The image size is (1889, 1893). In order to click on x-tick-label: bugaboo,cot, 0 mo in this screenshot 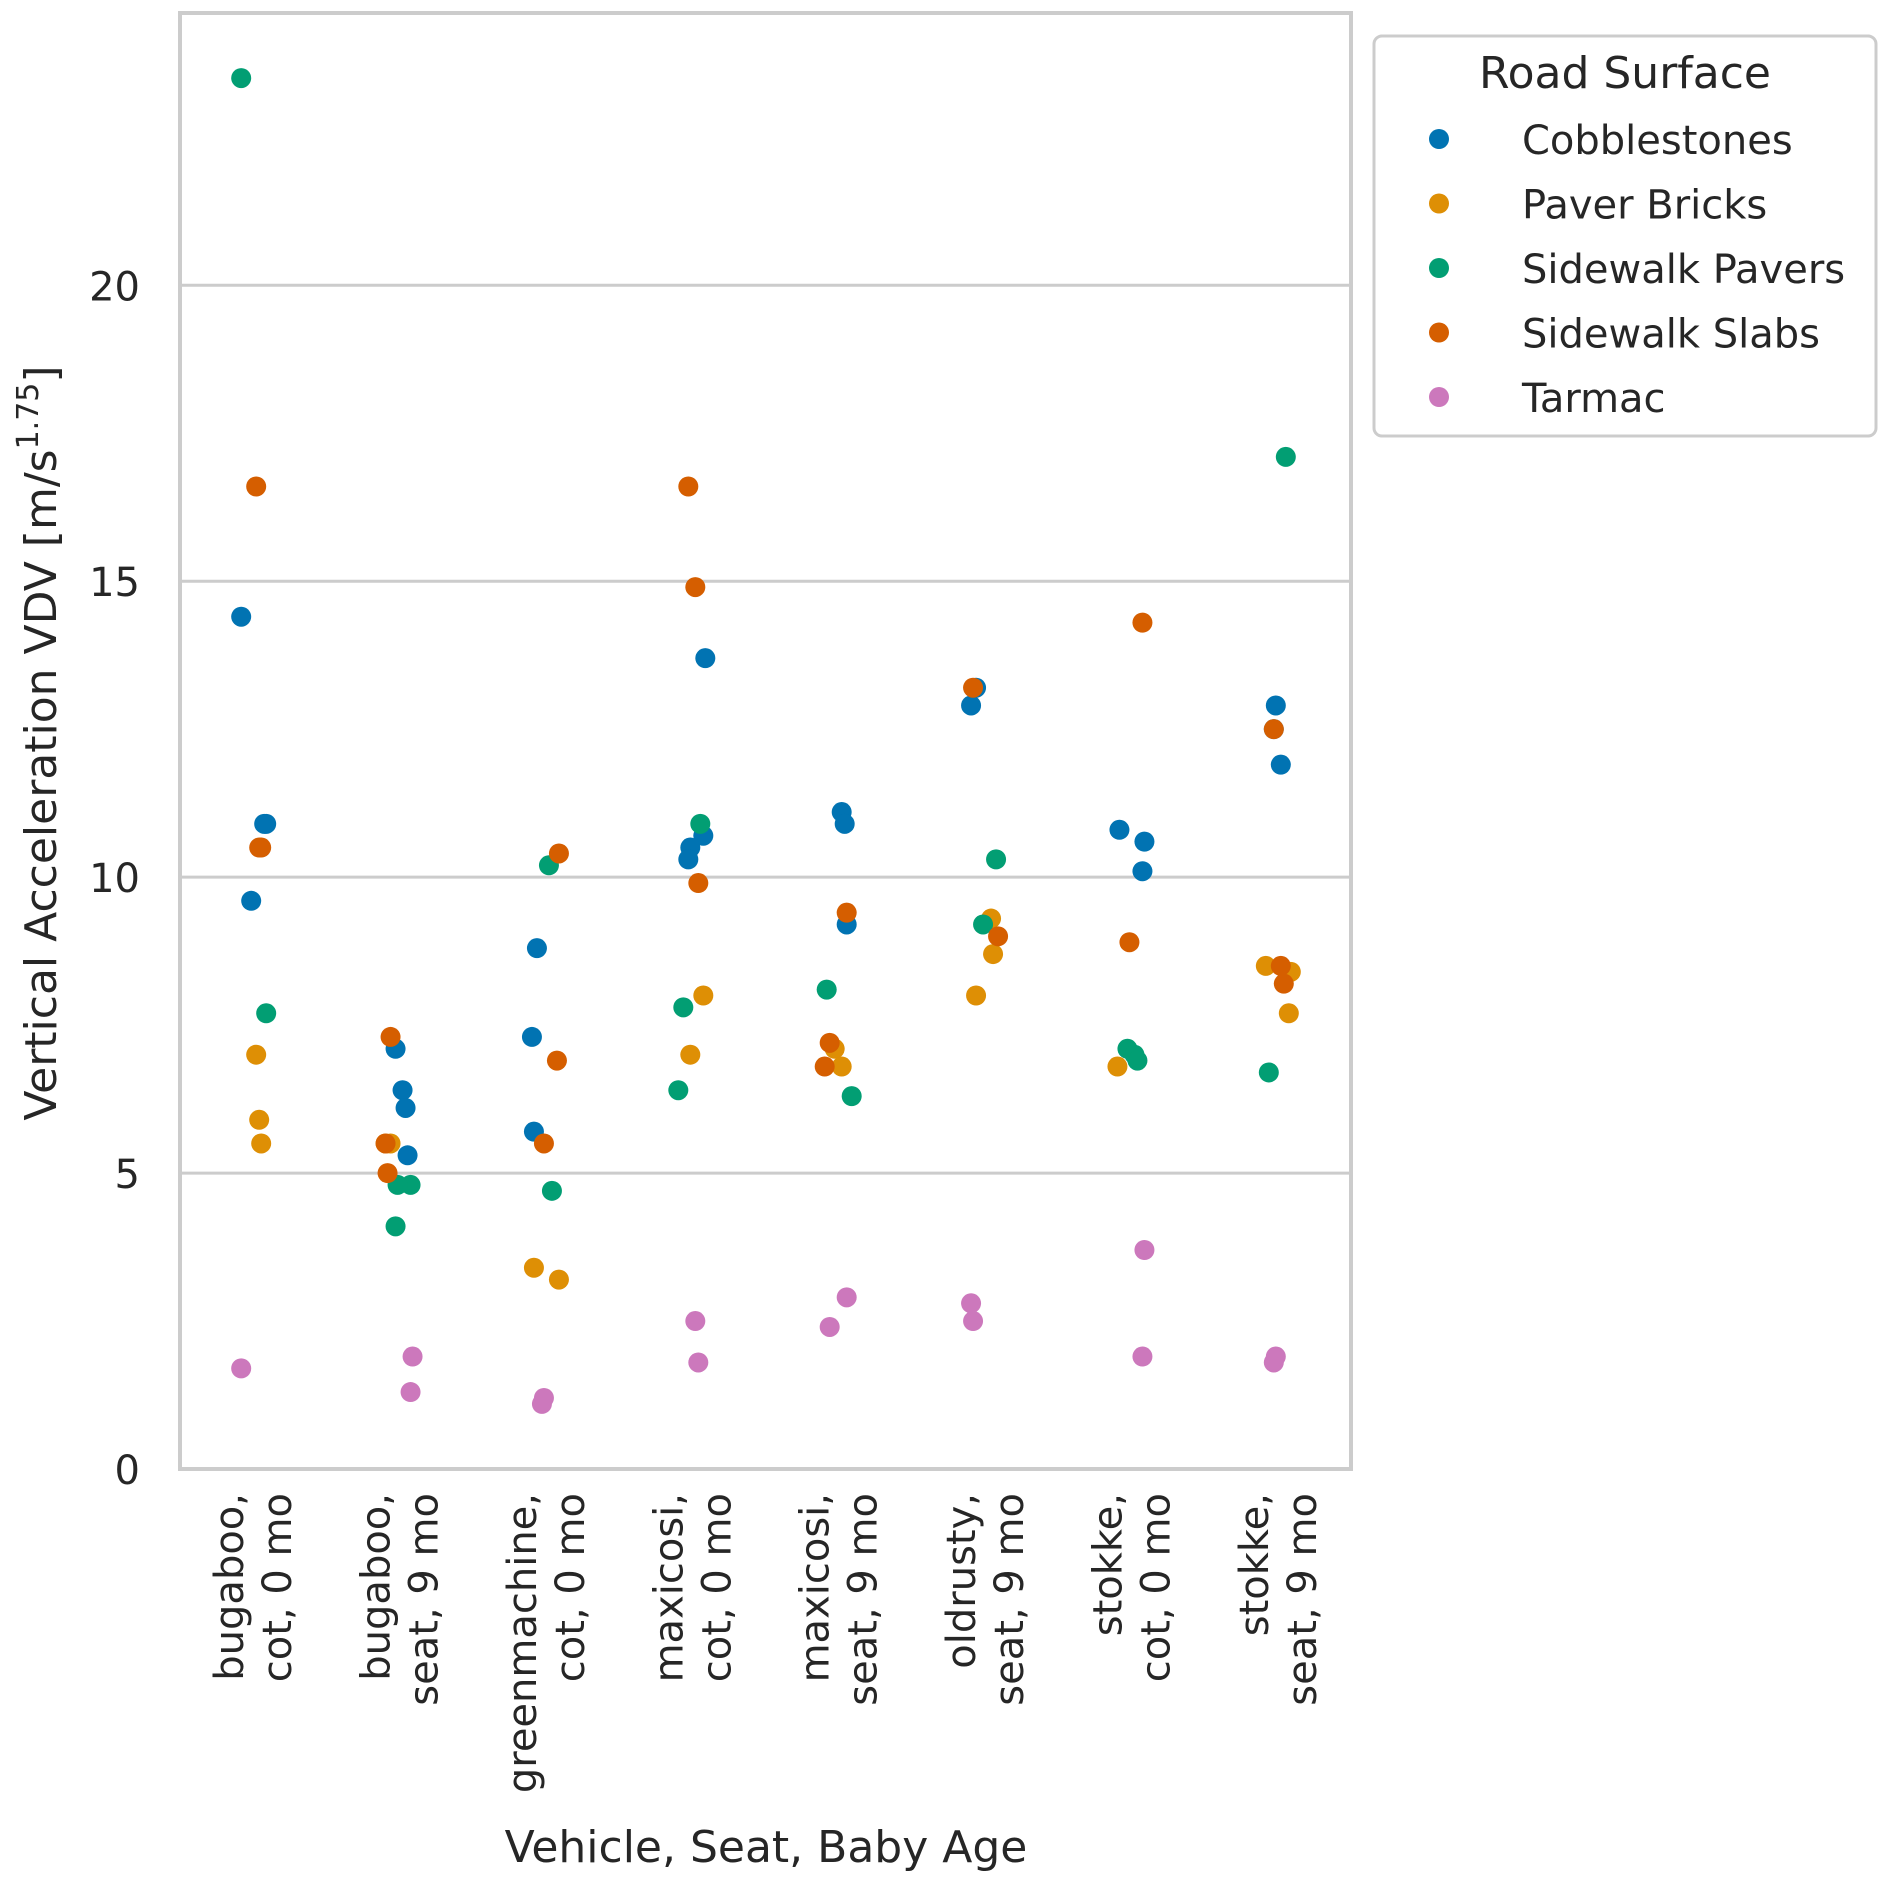, I will do `click(254, 1587)`.